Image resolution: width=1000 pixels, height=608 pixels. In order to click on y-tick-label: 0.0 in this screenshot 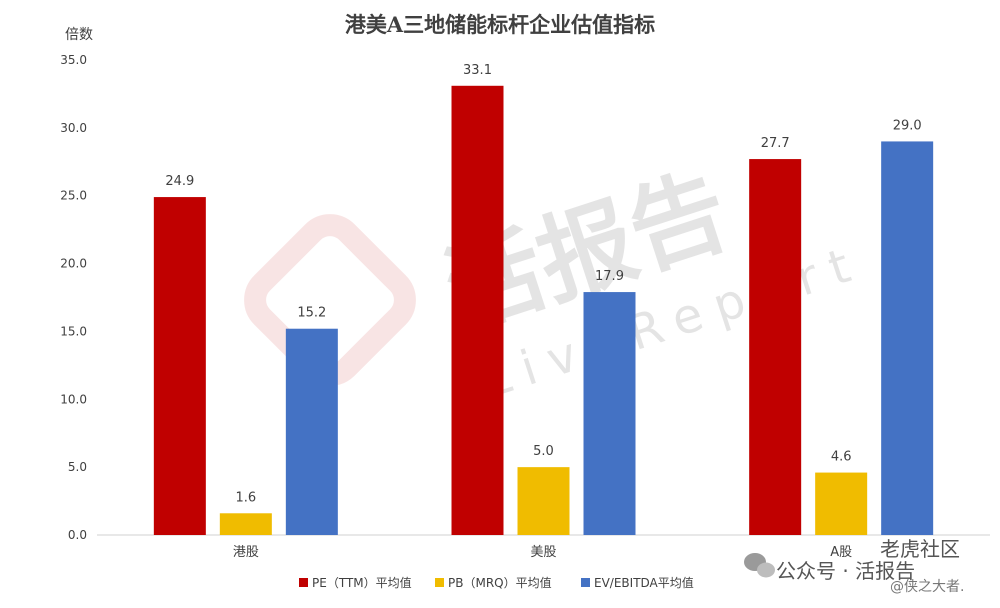, I will do `click(77, 535)`.